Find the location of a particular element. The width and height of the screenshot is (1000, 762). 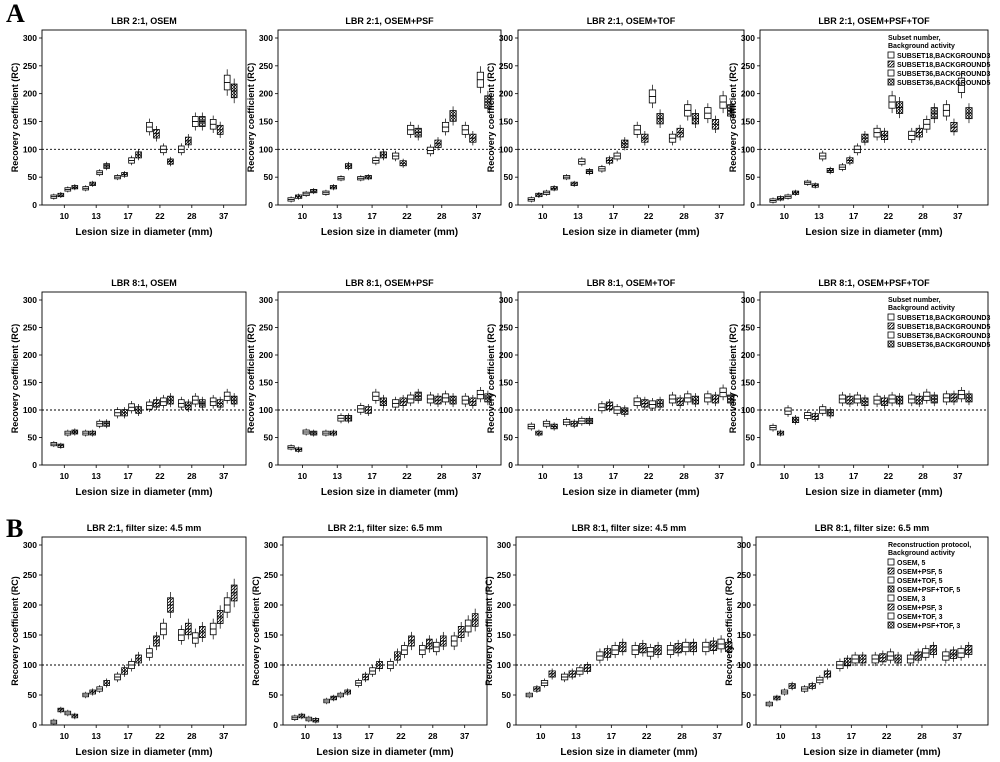

panel-label-a: A is located at coordinates (15, 14).